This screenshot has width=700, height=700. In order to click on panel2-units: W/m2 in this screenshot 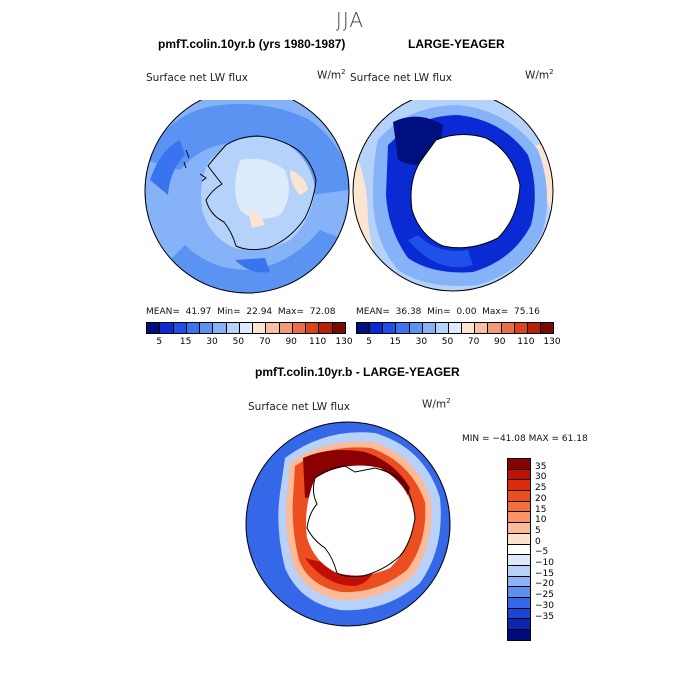, I will do `click(539, 75)`.